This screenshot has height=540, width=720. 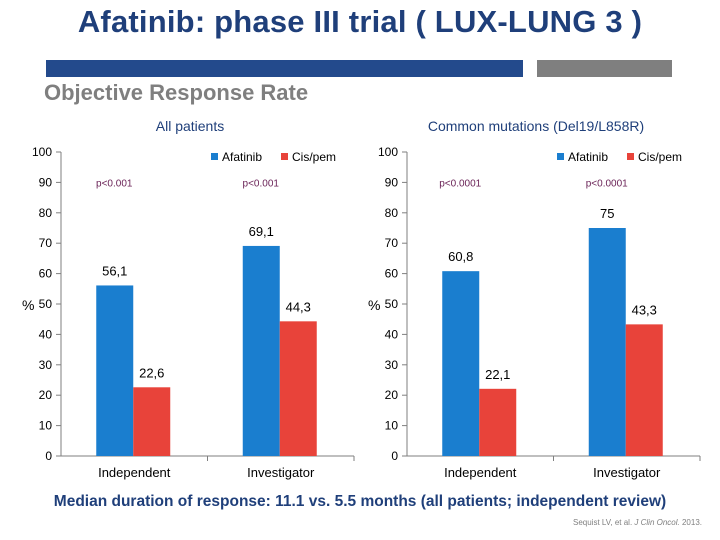 I want to click on data-label: 75, so click(x=607, y=213).